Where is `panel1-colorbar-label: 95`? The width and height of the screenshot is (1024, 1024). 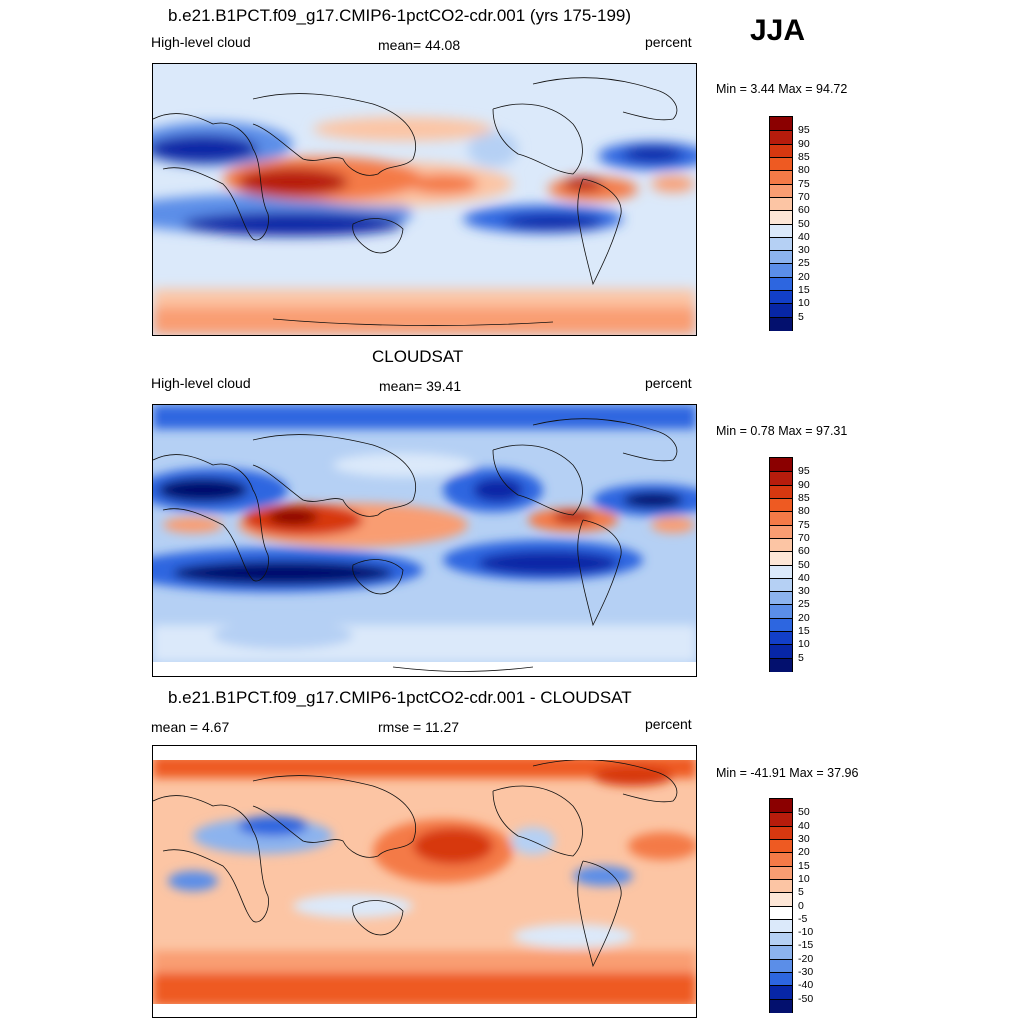
panel1-colorbar-label: 95 is located at coordinates (804, 130).